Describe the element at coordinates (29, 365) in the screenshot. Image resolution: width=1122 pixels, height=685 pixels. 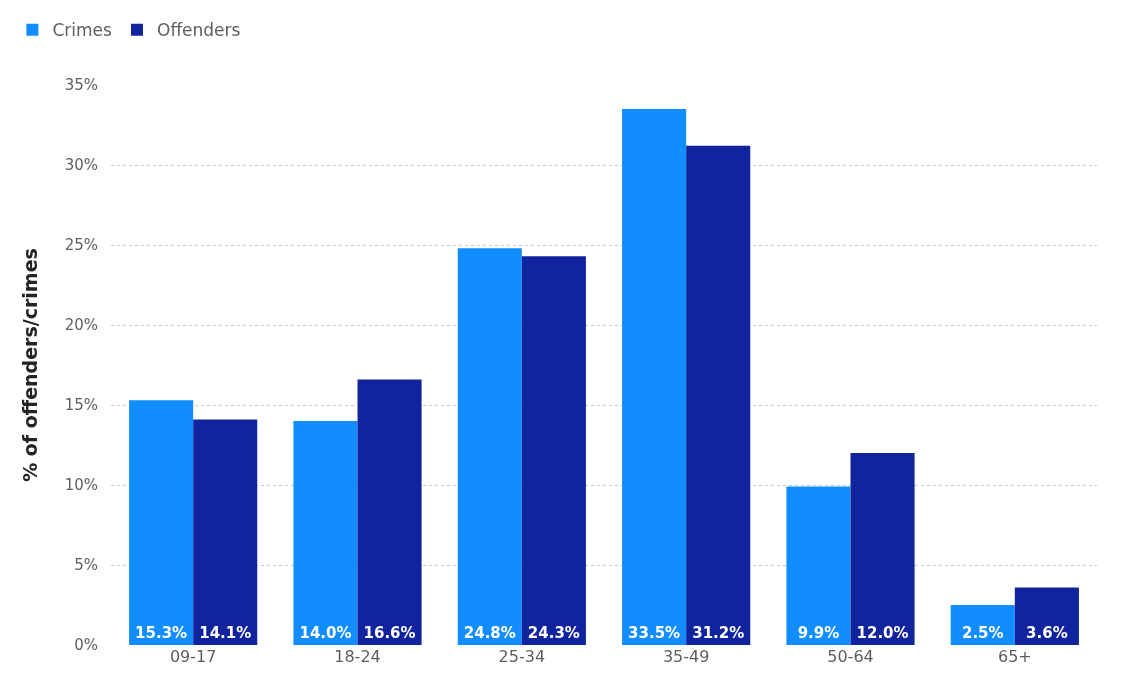
I see `y-axis-title: % of offenders/crimes` at that location.